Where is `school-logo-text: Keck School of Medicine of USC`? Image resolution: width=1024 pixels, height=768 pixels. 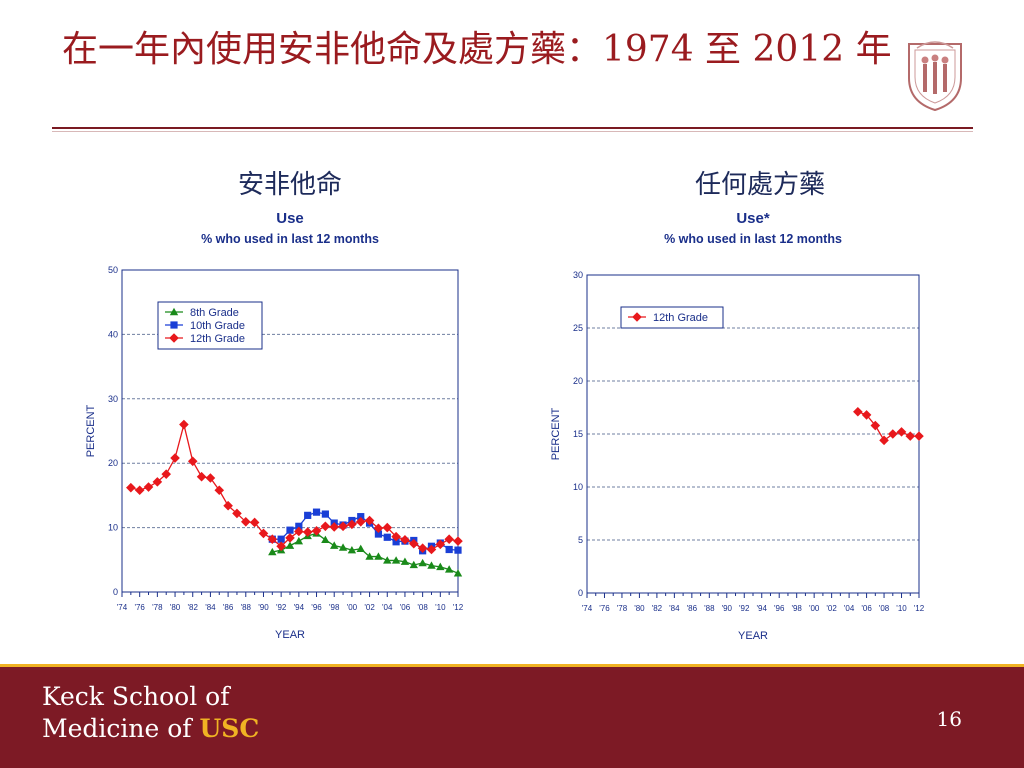 school-logo-text: Keck School of Medicine of USC is located at coordinates (150, 713).